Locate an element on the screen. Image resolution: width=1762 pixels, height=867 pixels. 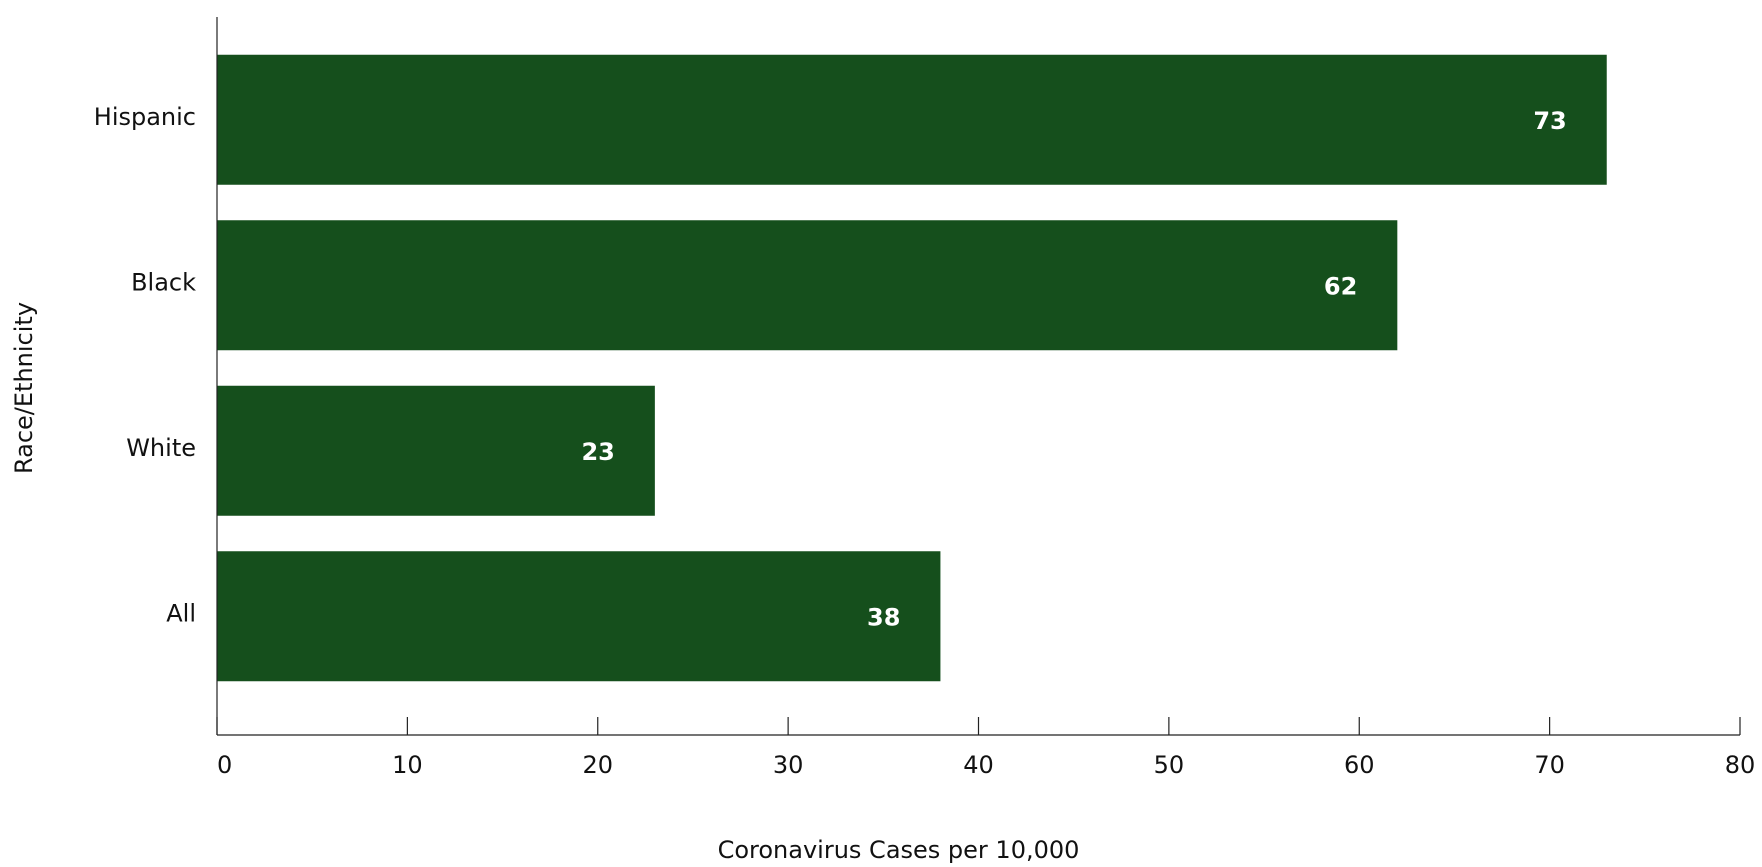
value-label-white: 23 is located at coordinates (597, 452).